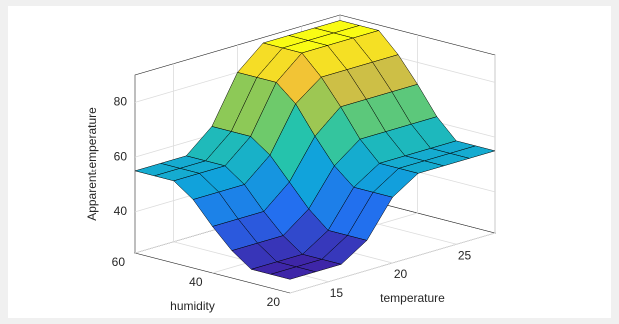 The width and height of the screenshot is (619, 324). Describe the element at coordinates (121, 156) in the screenshot. I see `z-tick-label: 60` at that location.